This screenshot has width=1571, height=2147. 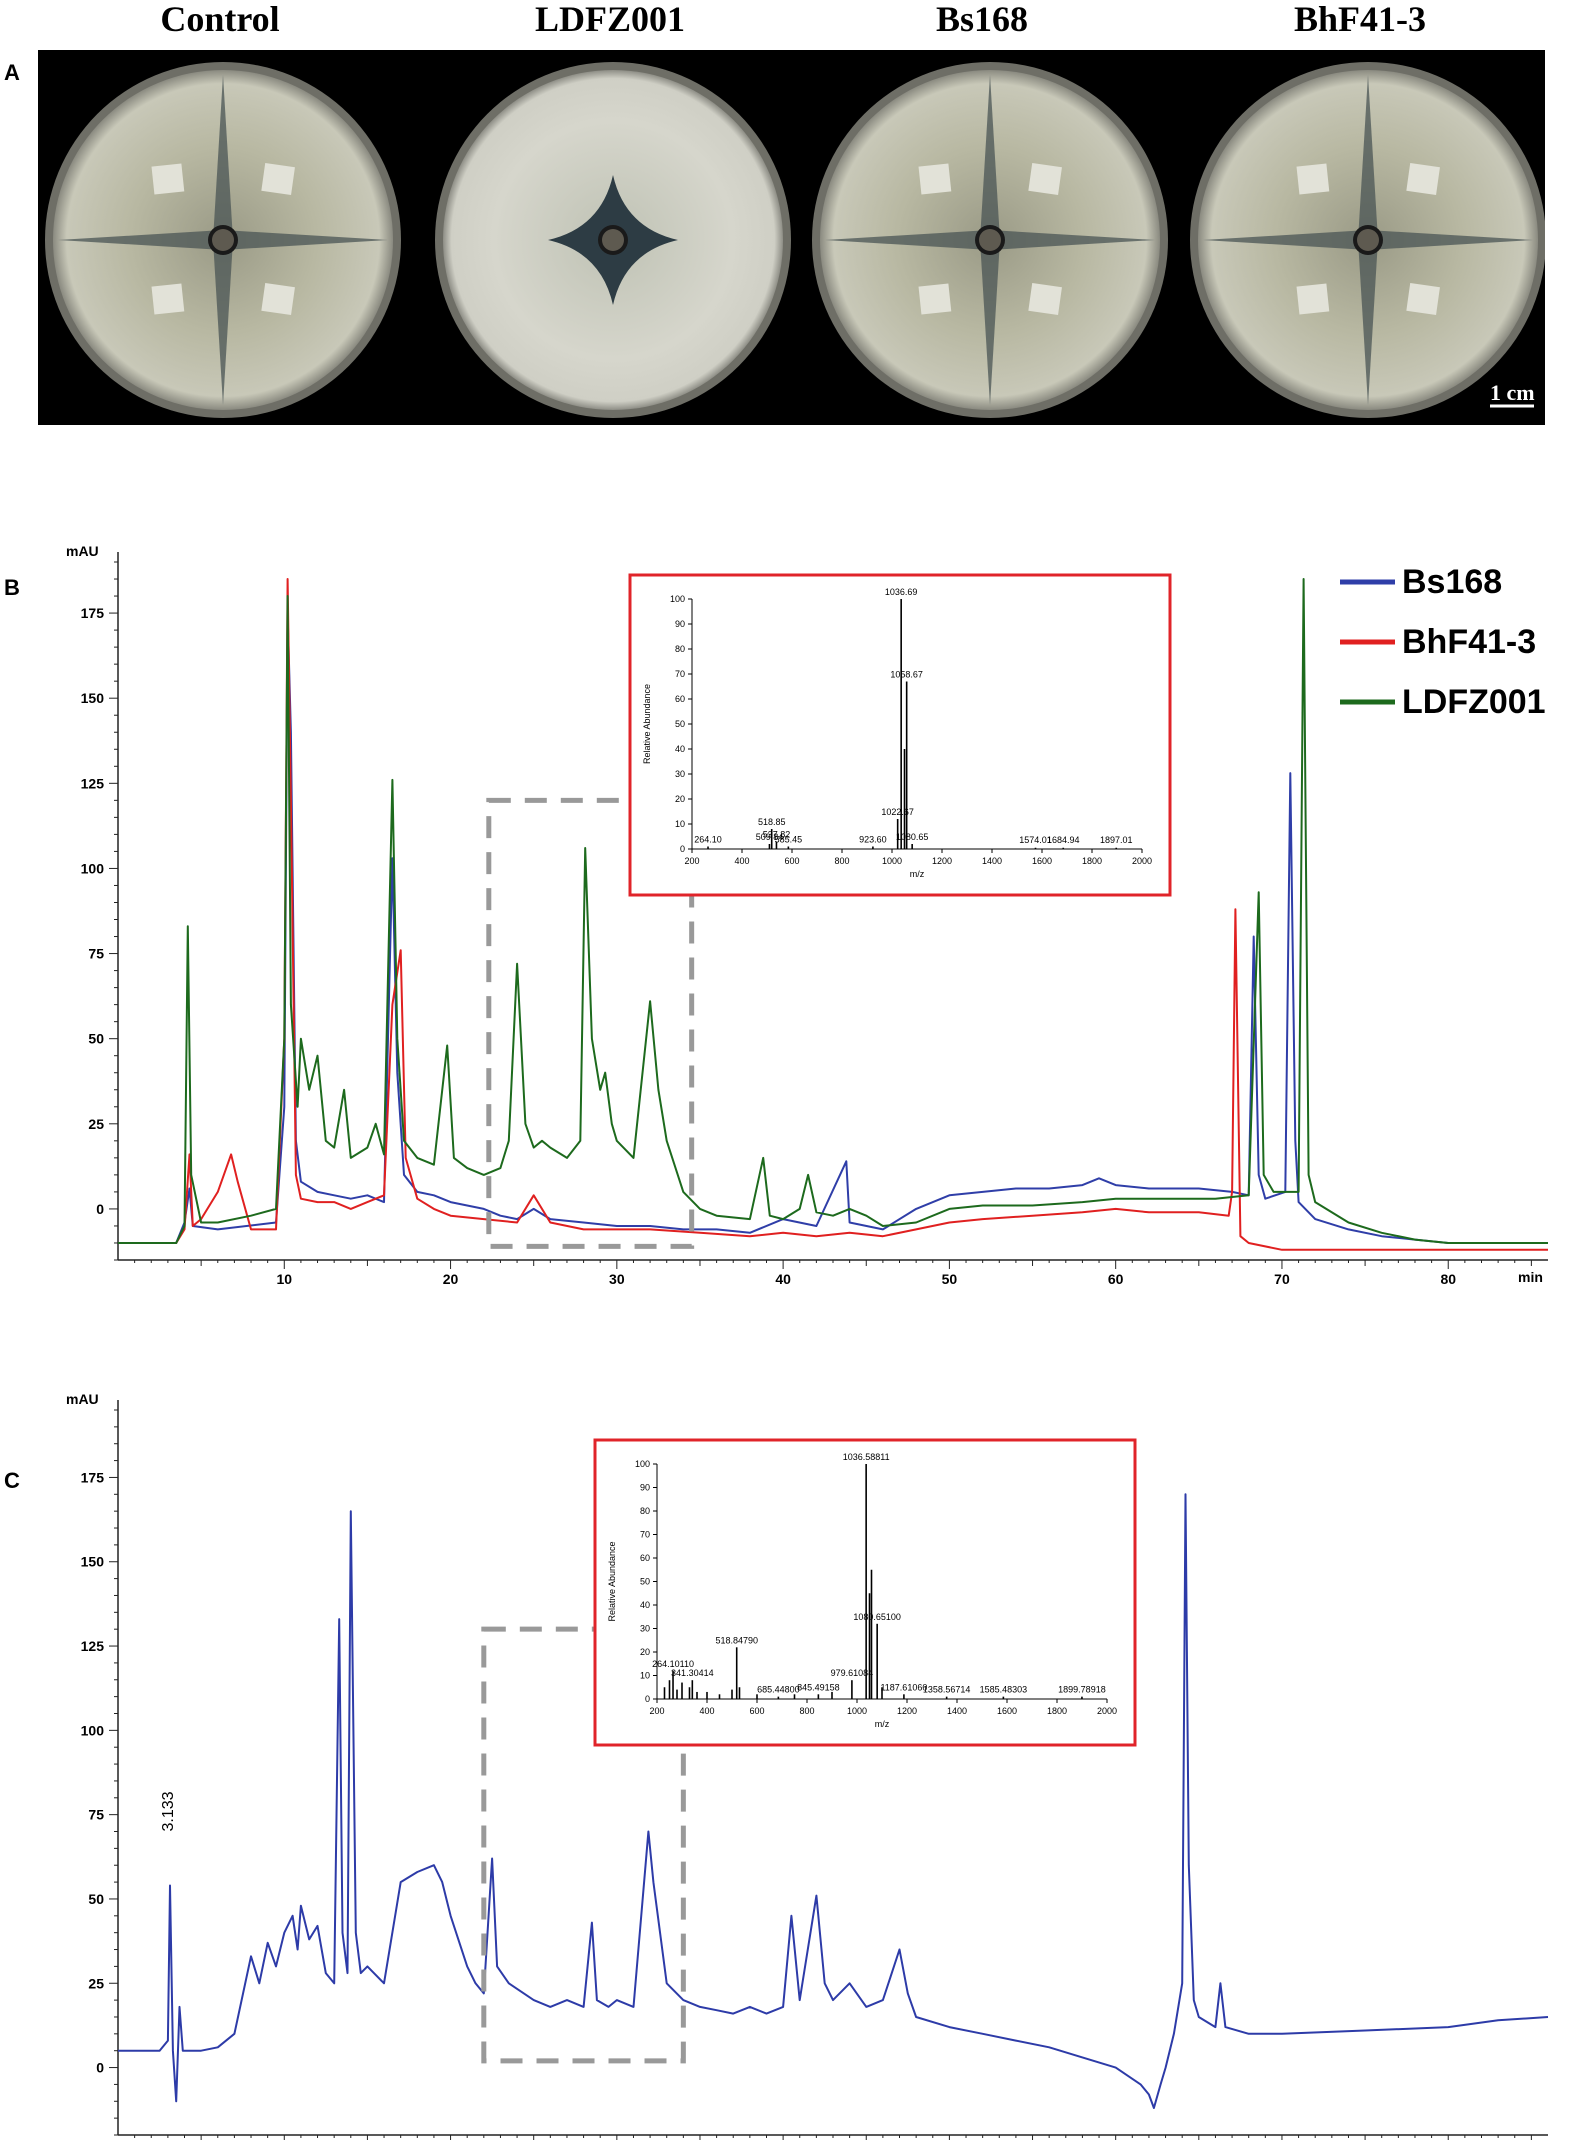 What do you see at coordinates (892, 861) in the screenshot?
I see `inset-x-tick-label: 1000` at bounding box center [892, 861].